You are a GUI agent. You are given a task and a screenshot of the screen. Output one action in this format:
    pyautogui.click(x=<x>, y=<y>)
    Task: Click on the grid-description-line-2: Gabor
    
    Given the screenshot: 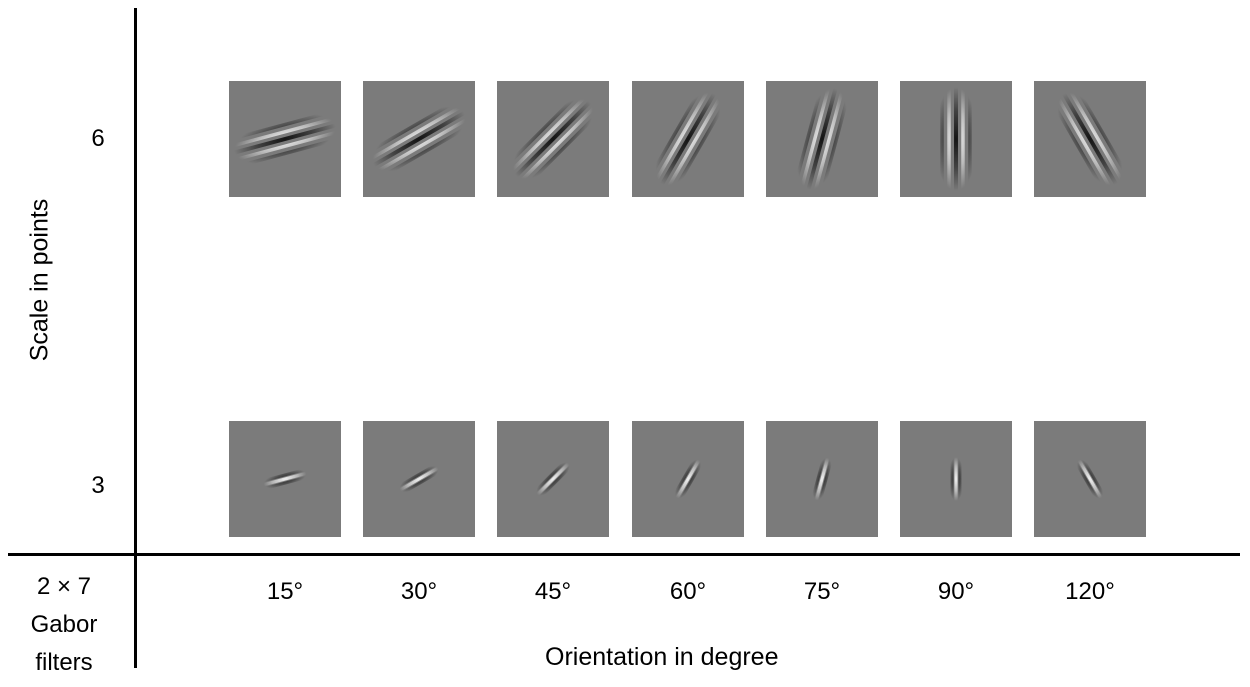 What is the action you would take?
    pyautogui.click(x=64, y=624)
    